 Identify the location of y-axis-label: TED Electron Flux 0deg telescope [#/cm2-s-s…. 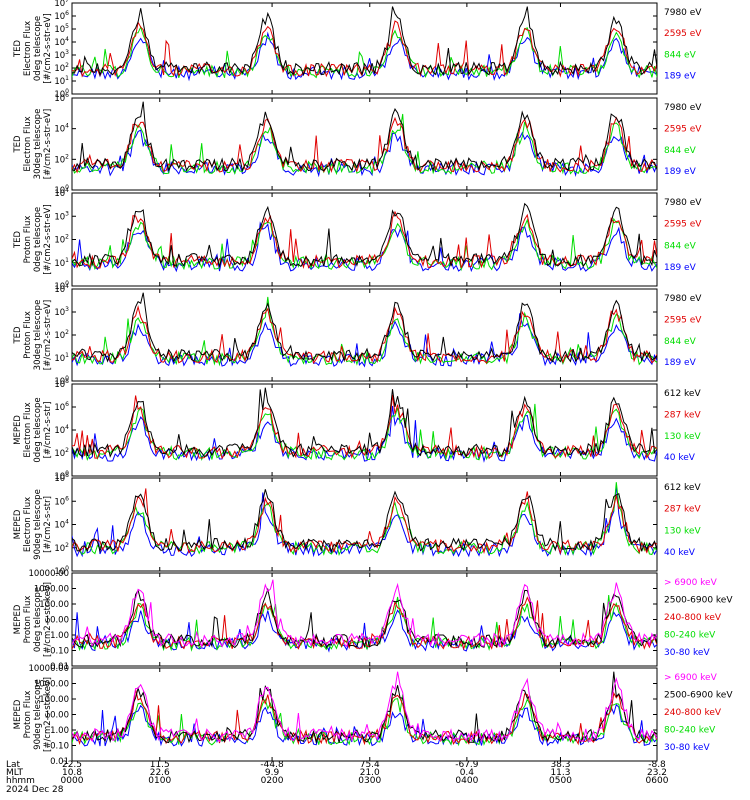
(33, 48).